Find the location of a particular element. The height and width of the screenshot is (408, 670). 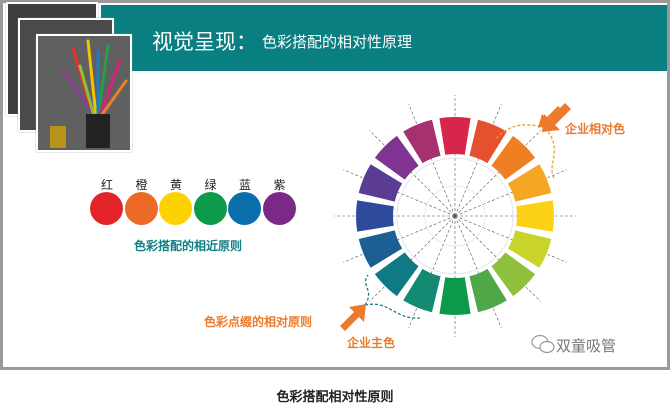

watermark: 双童吸管 is located at coordinates (586, 346).